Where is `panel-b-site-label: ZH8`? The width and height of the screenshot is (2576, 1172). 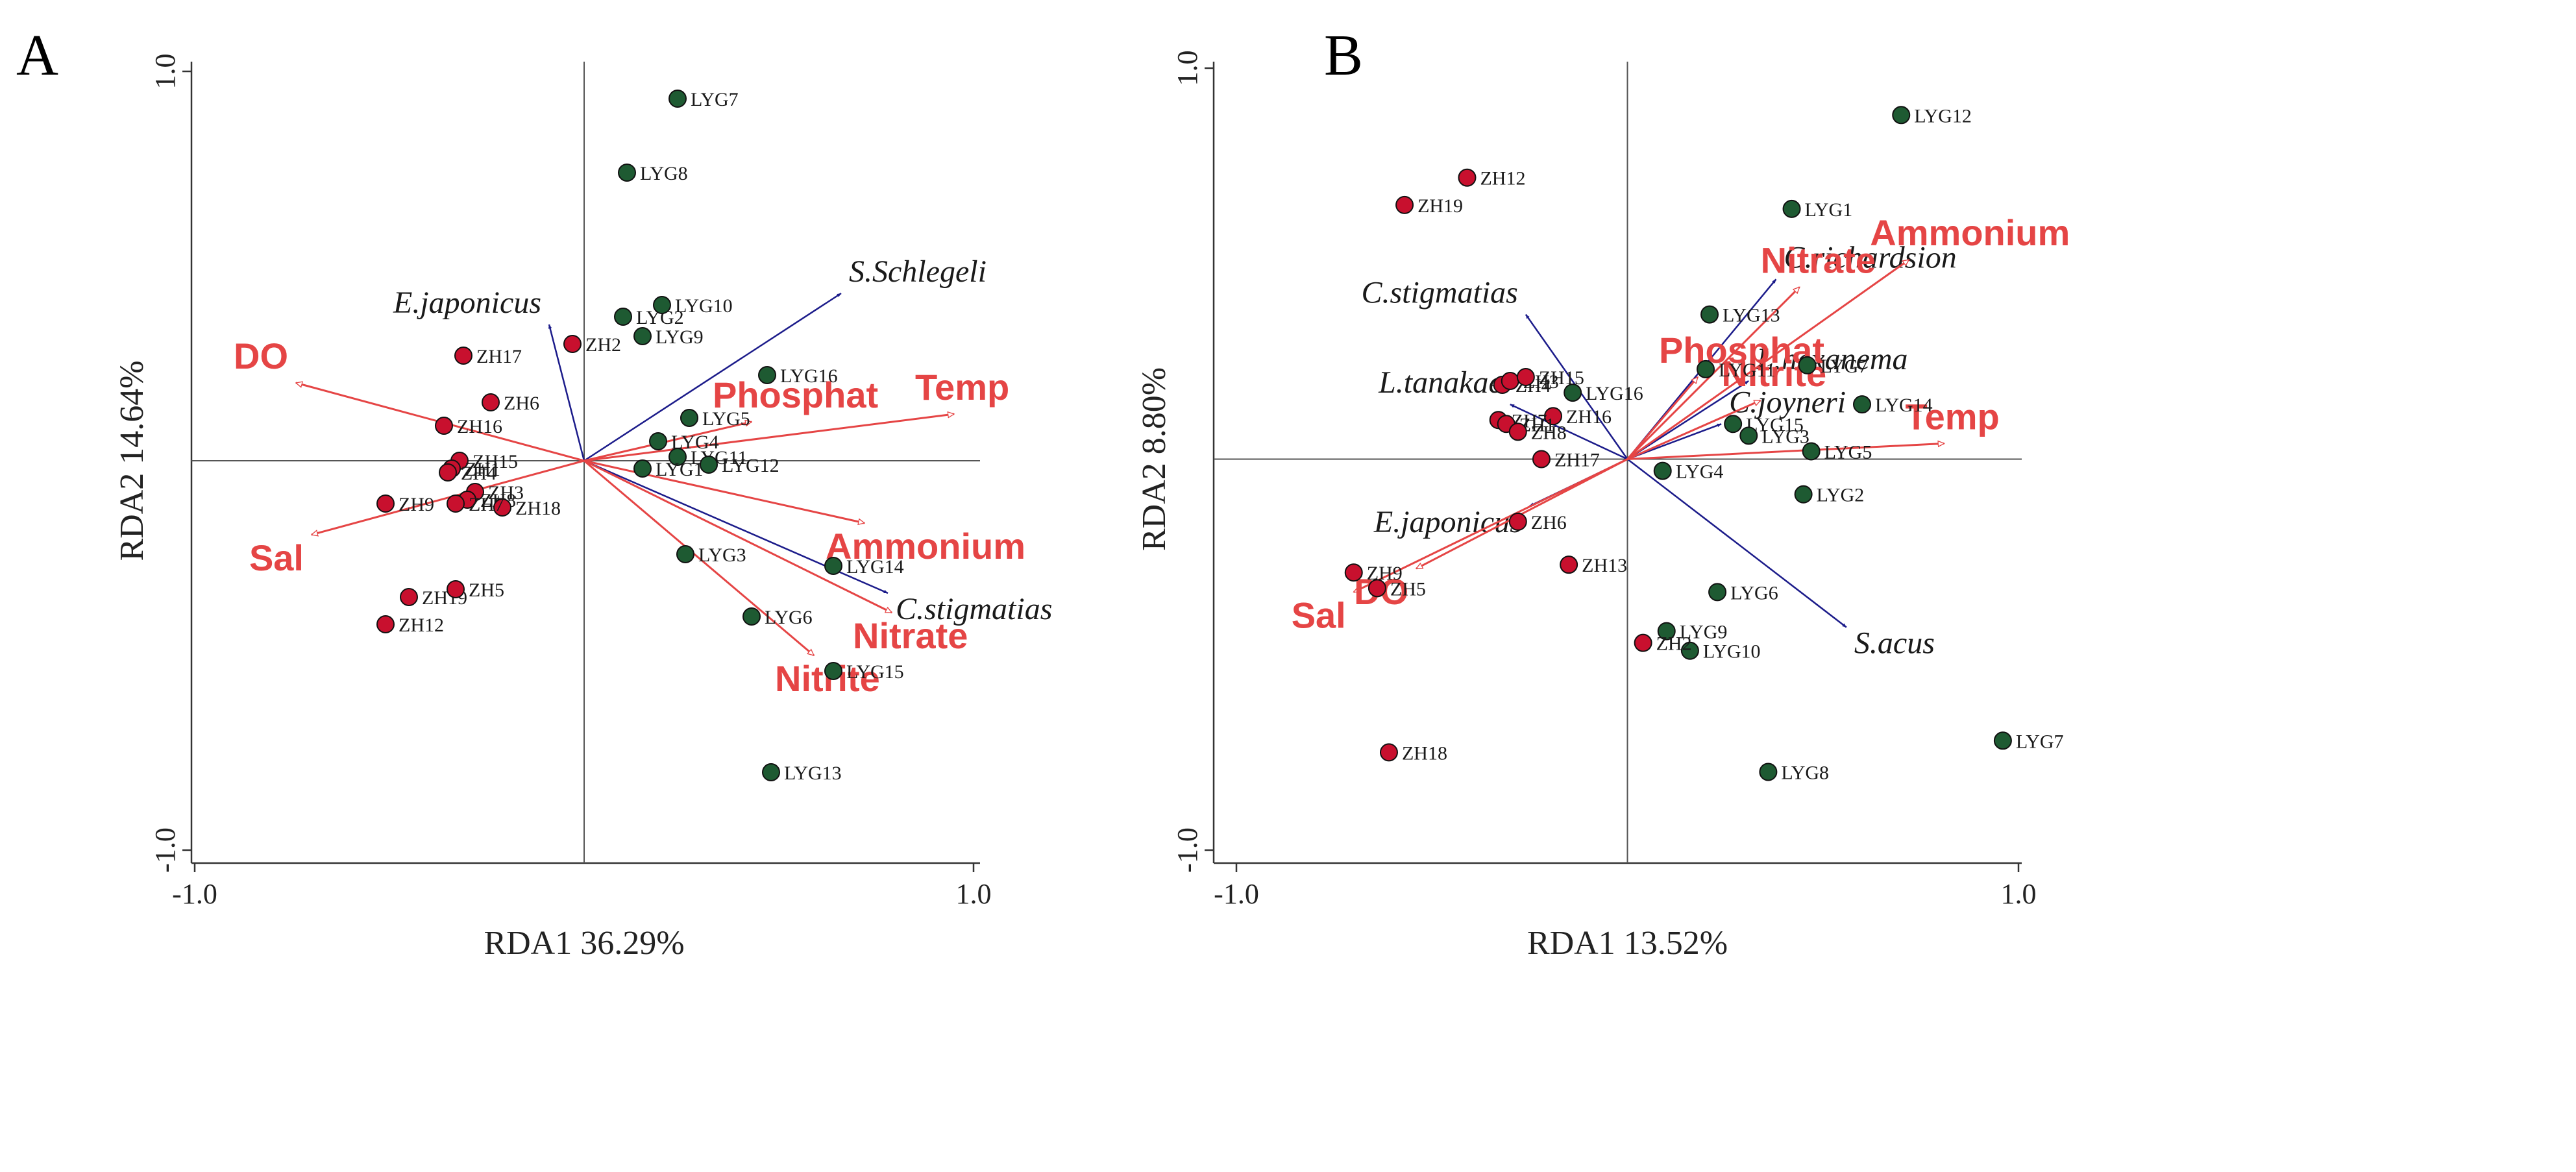 panel-b-site-label: ZH8 is located at coordinates (1549, 432).